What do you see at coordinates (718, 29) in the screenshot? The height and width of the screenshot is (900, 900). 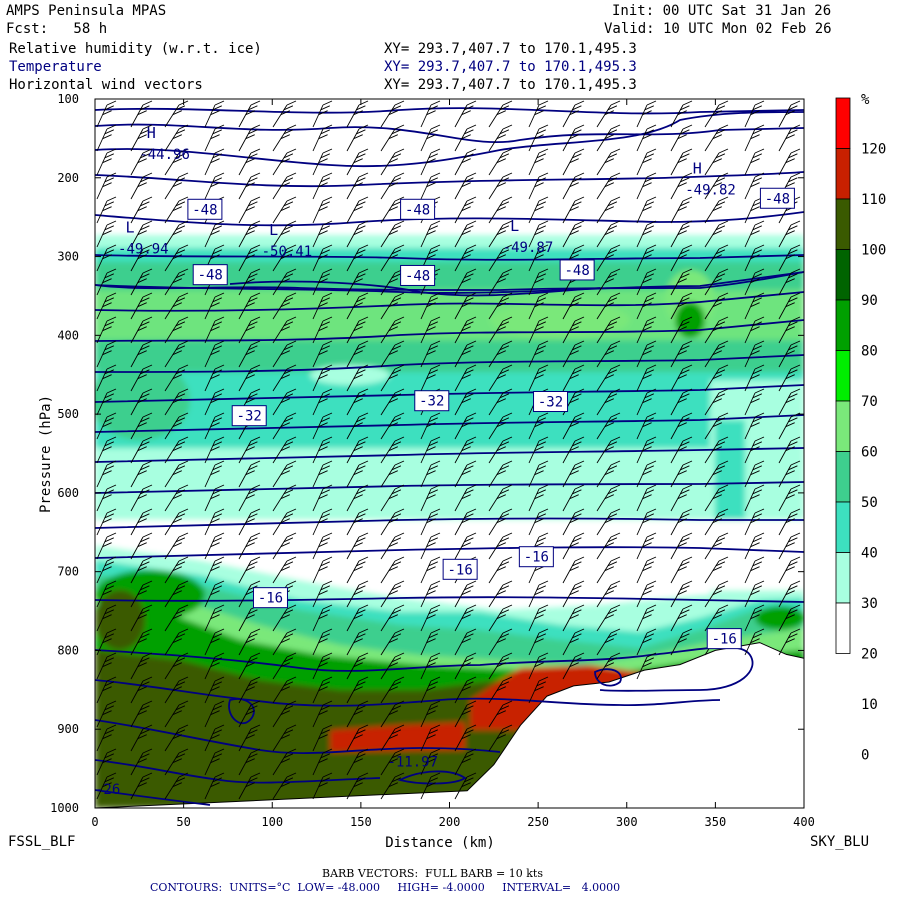 I see `valid-time: Valid: 10 UTC Mon 02 Feb 26` at bounding box center [718, 29].